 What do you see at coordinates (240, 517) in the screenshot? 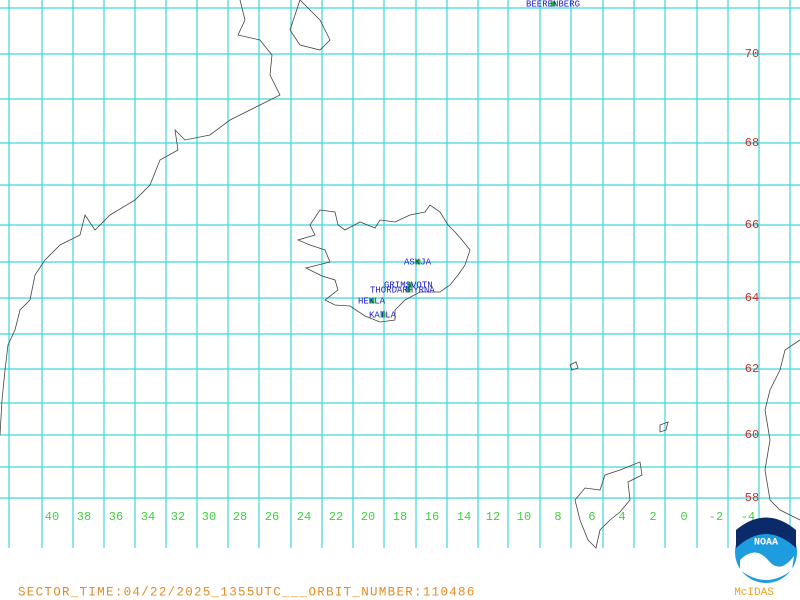
I see `lon-label: 28` at bounding box center [240, 517].